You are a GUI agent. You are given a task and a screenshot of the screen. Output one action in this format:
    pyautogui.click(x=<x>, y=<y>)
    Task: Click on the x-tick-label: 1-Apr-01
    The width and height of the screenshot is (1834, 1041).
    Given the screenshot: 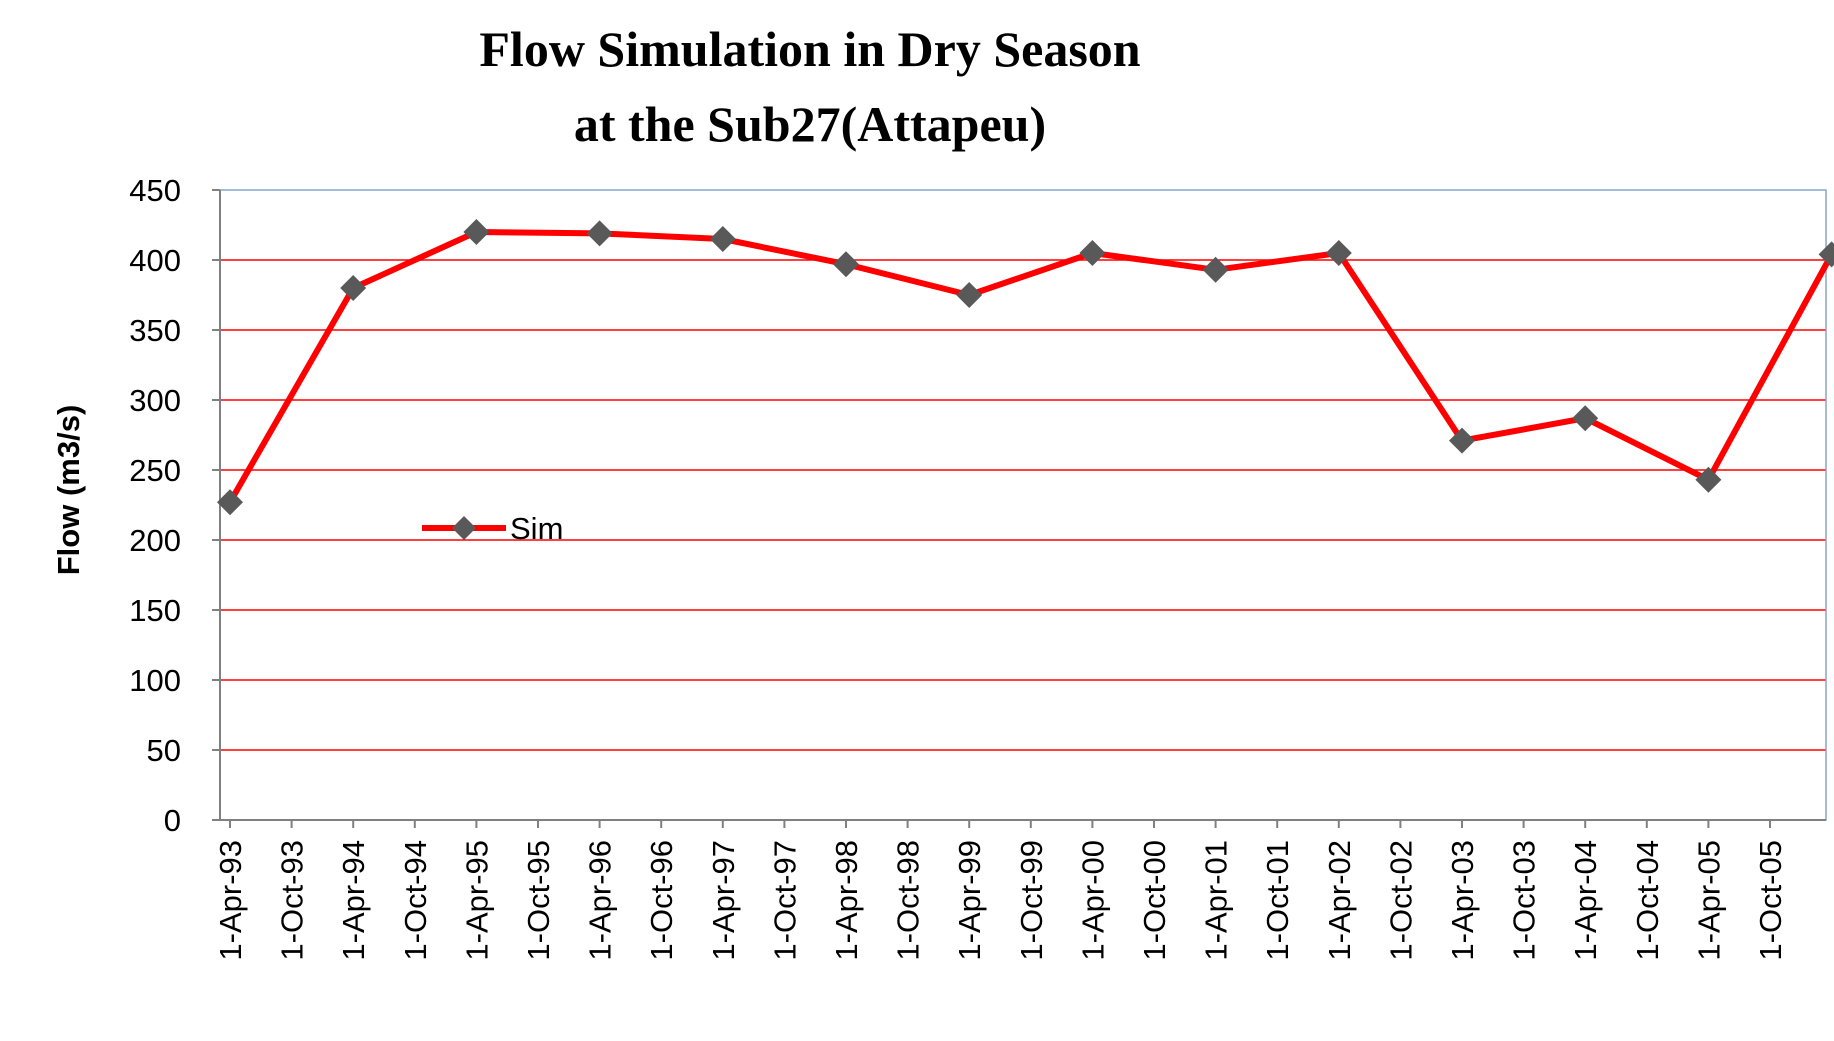 What is the action you would take?
    pyautogui.click(x=1216, y=900)
    